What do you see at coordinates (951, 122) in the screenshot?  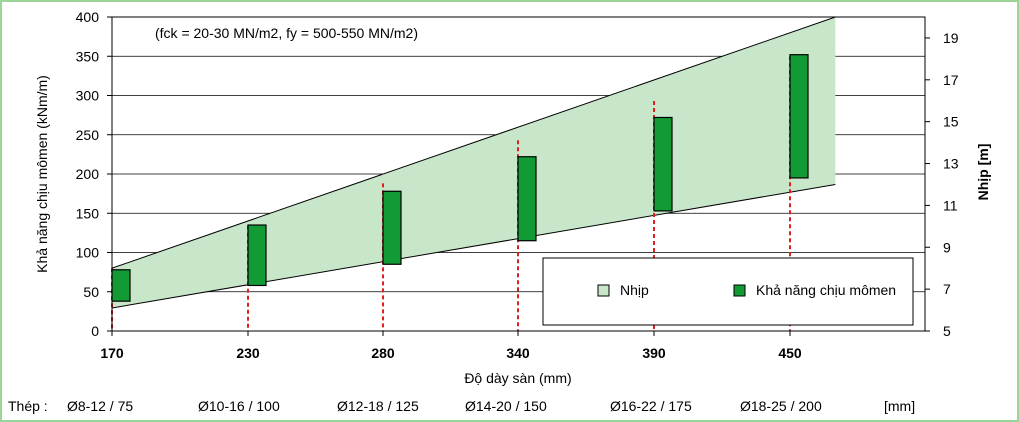 I see `y2-tick-label: 15` at bounding box center [951, 122].